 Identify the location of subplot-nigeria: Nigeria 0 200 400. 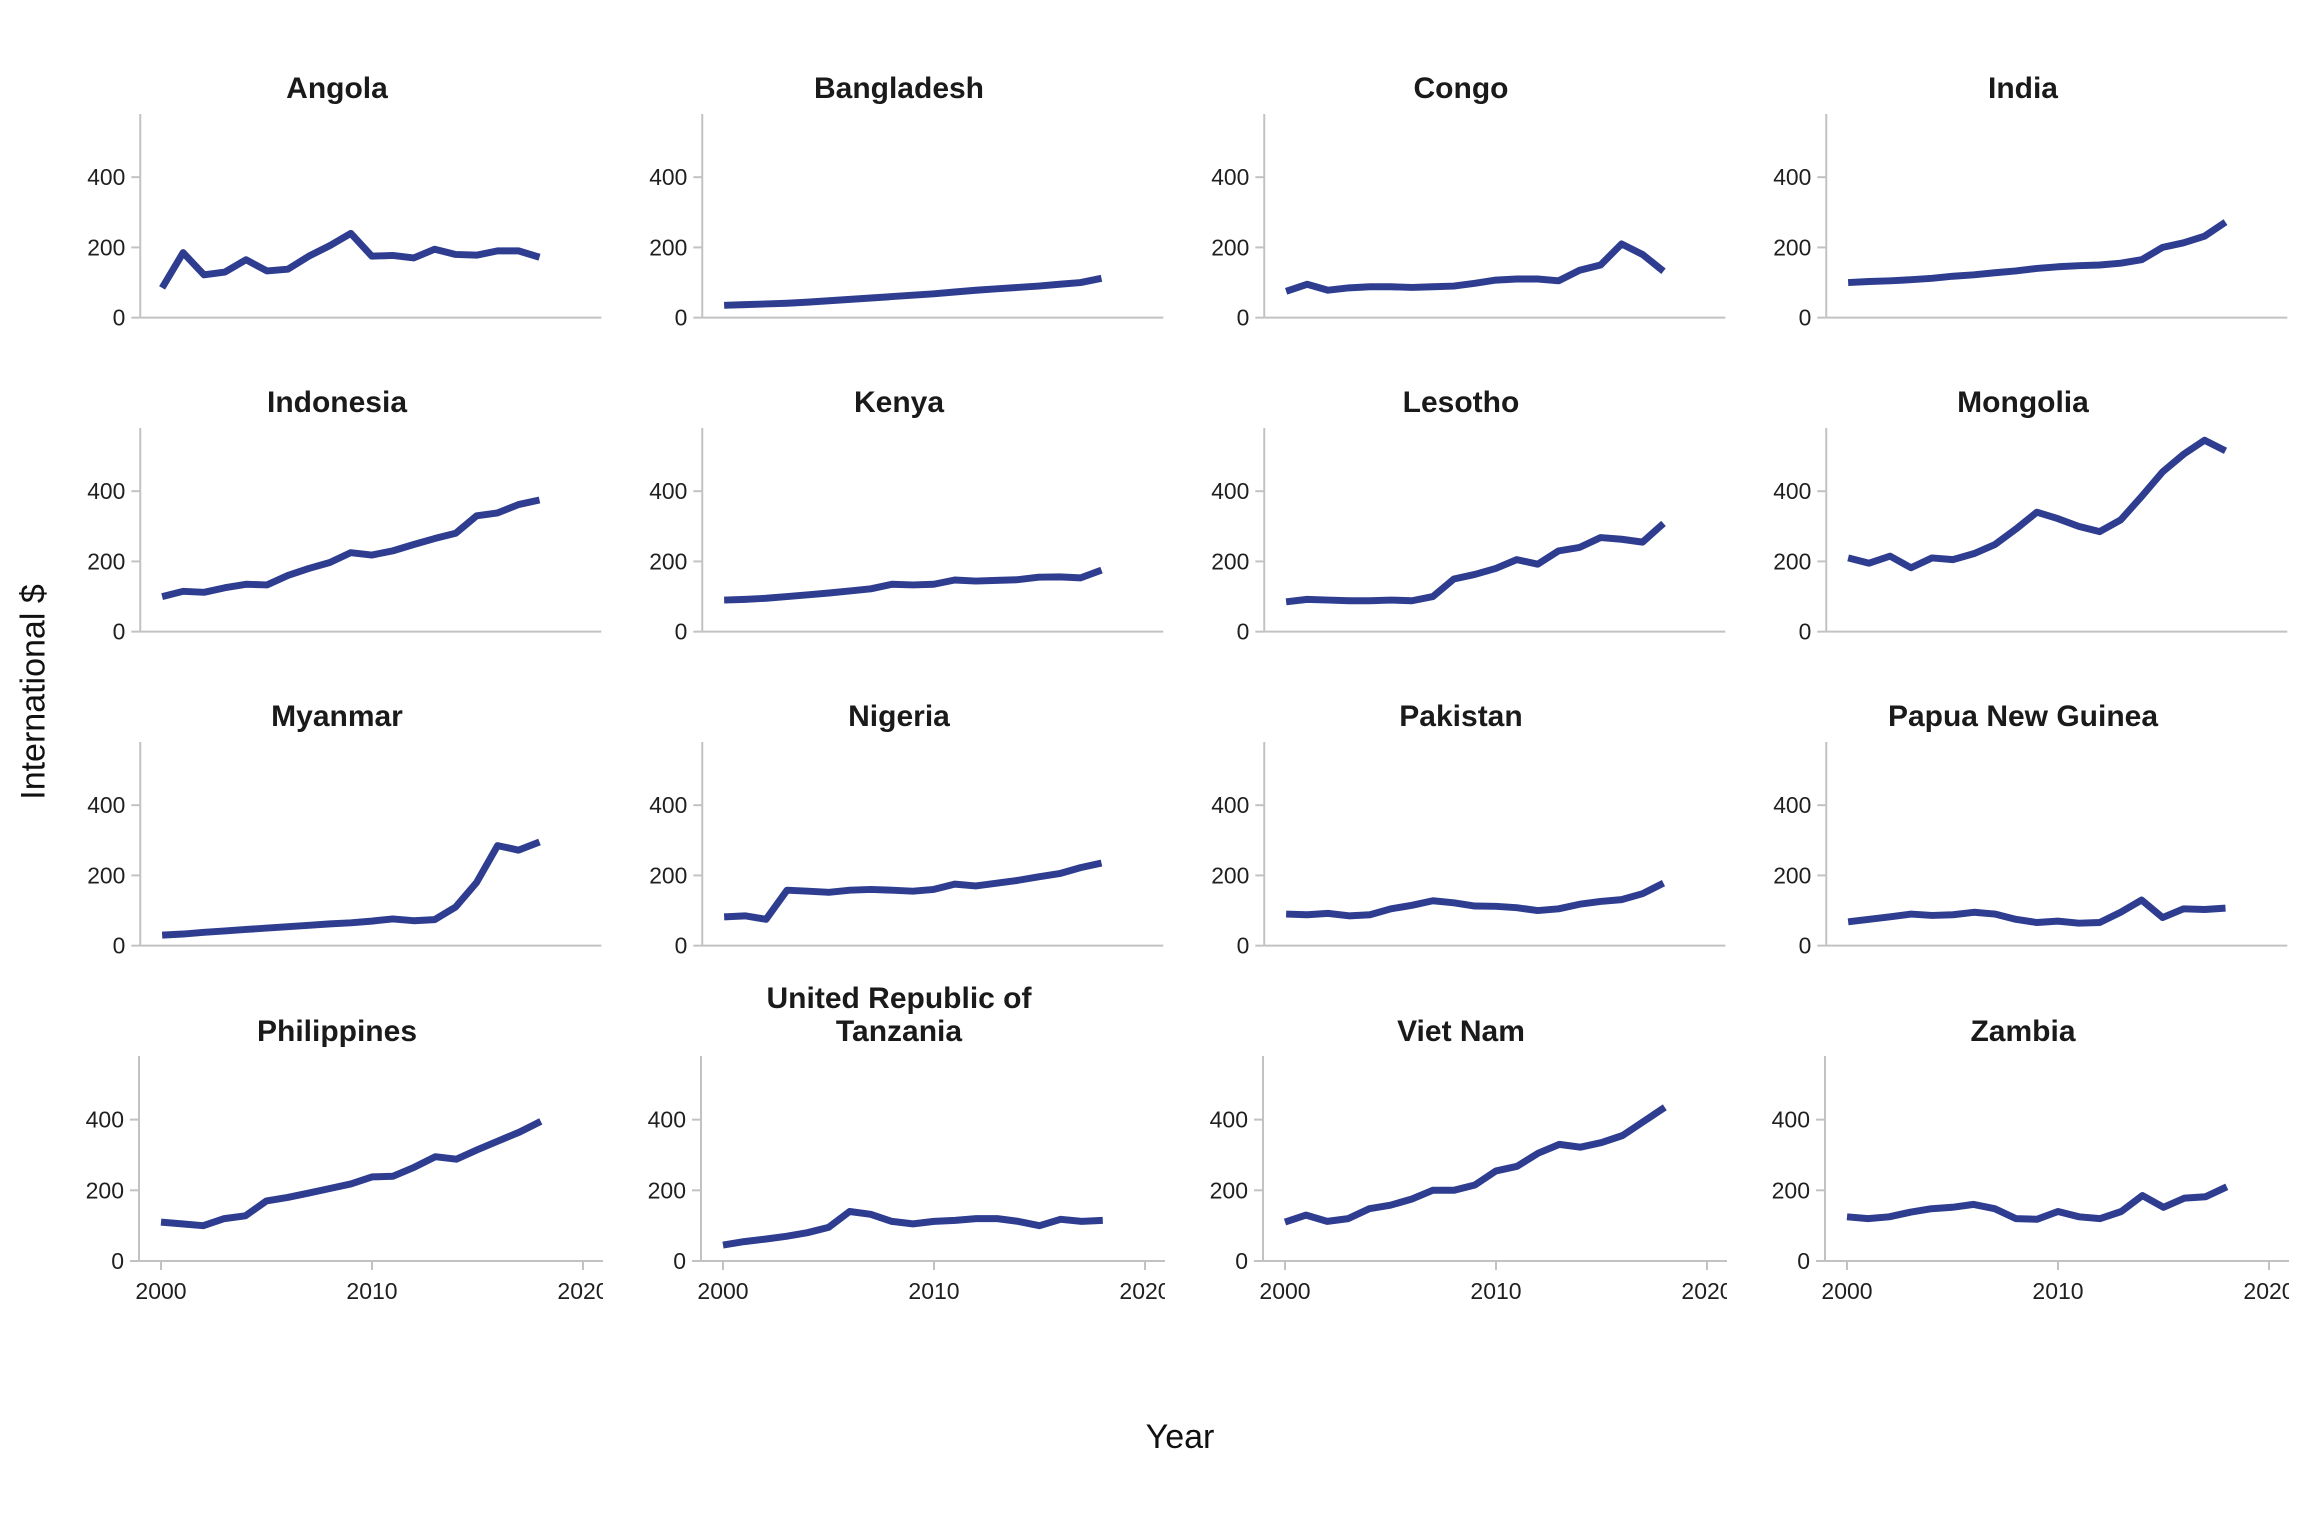
(899, 827).